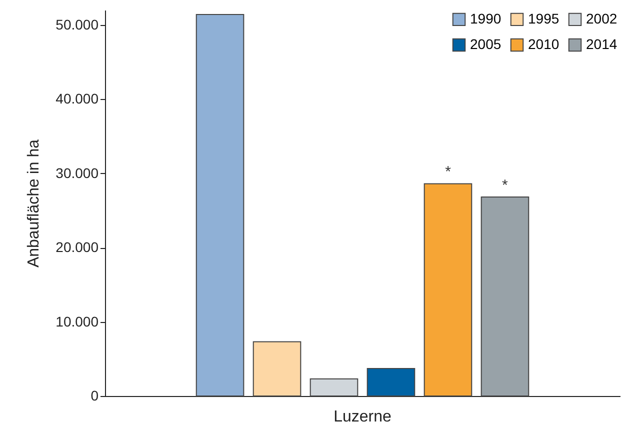  I want to click on legend-label: 2002, so click(602, 18).